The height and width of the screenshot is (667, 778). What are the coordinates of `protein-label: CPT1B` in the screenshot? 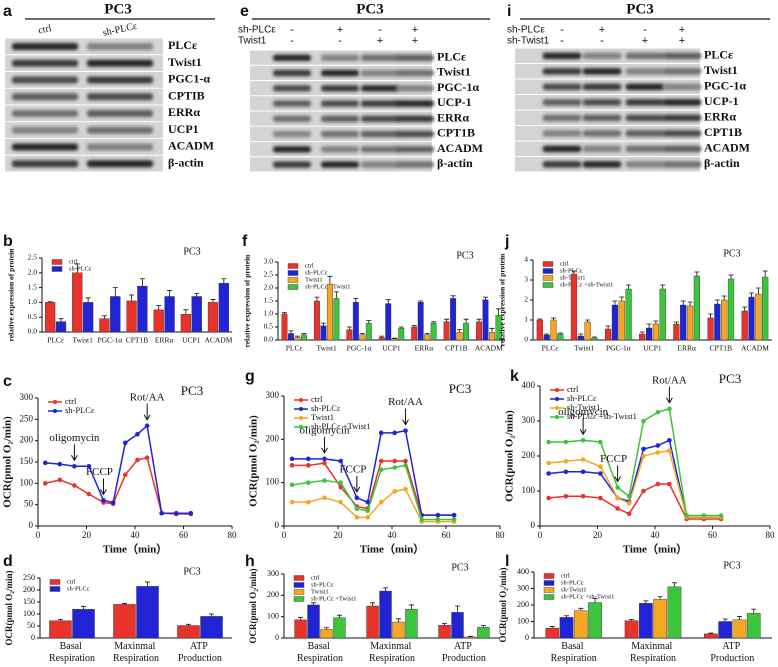 It's located at (456, 133).